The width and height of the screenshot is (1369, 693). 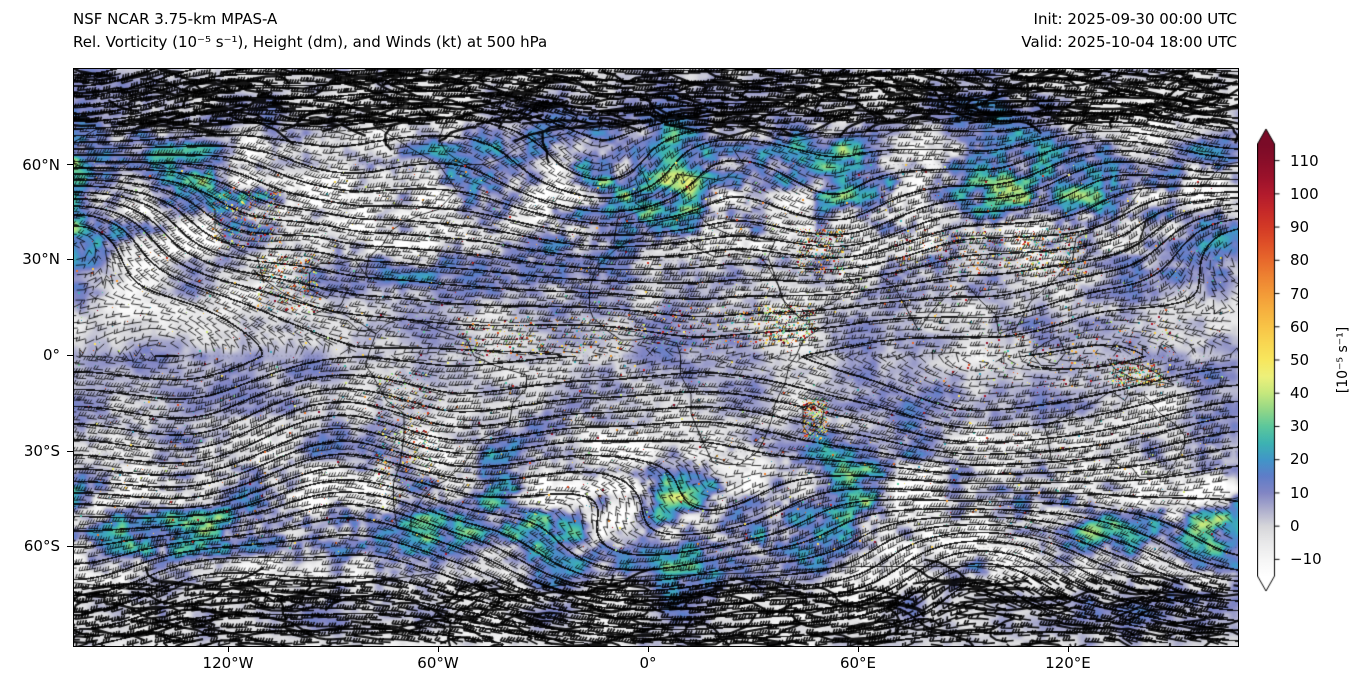 I want to click on colorbar-tick-label: 70, so click(x=1300, y=293).